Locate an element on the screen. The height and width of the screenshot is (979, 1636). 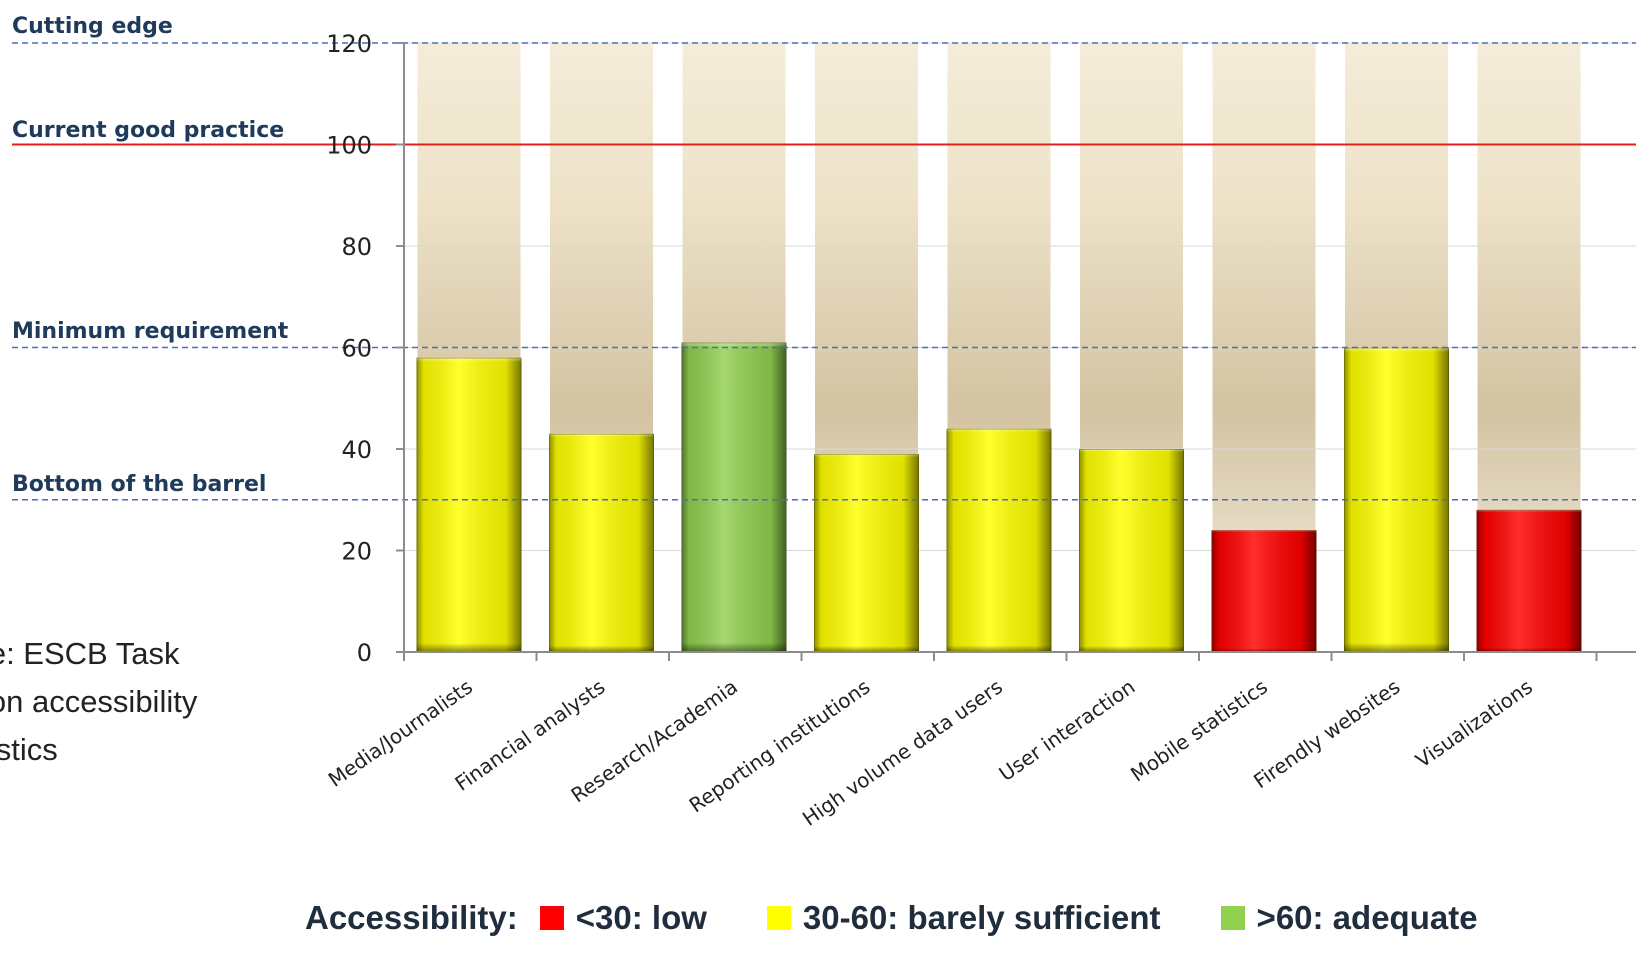
y-tick-label: 20 is located at coordinates (356, 552).